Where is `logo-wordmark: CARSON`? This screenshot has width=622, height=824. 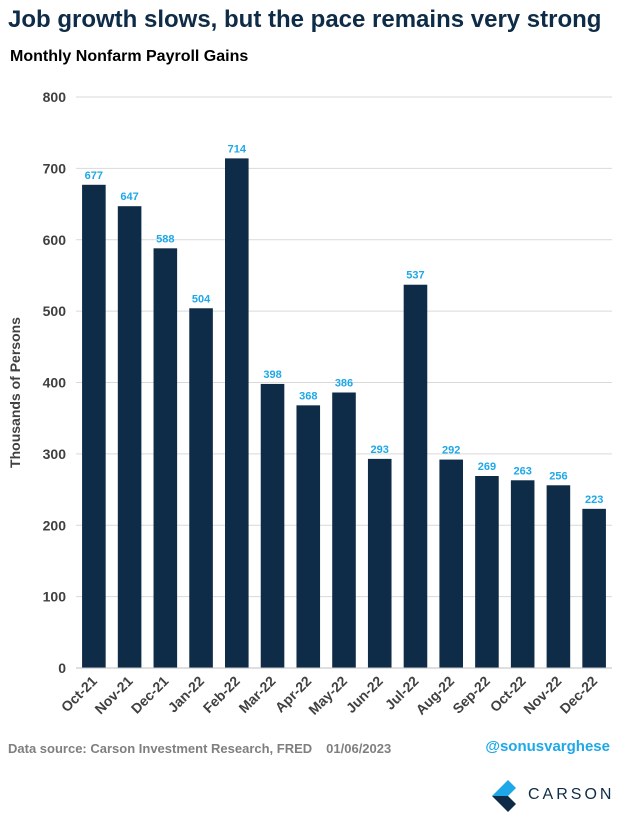 logo-wordmark: CARSON is located at coordinates (571, 794).